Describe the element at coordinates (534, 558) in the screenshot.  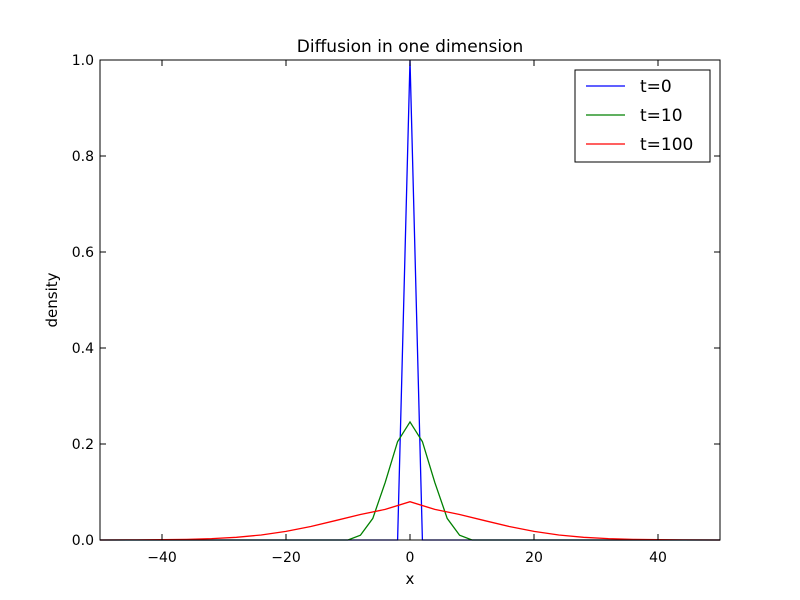
I see `x-tick-label: 20` at that location.